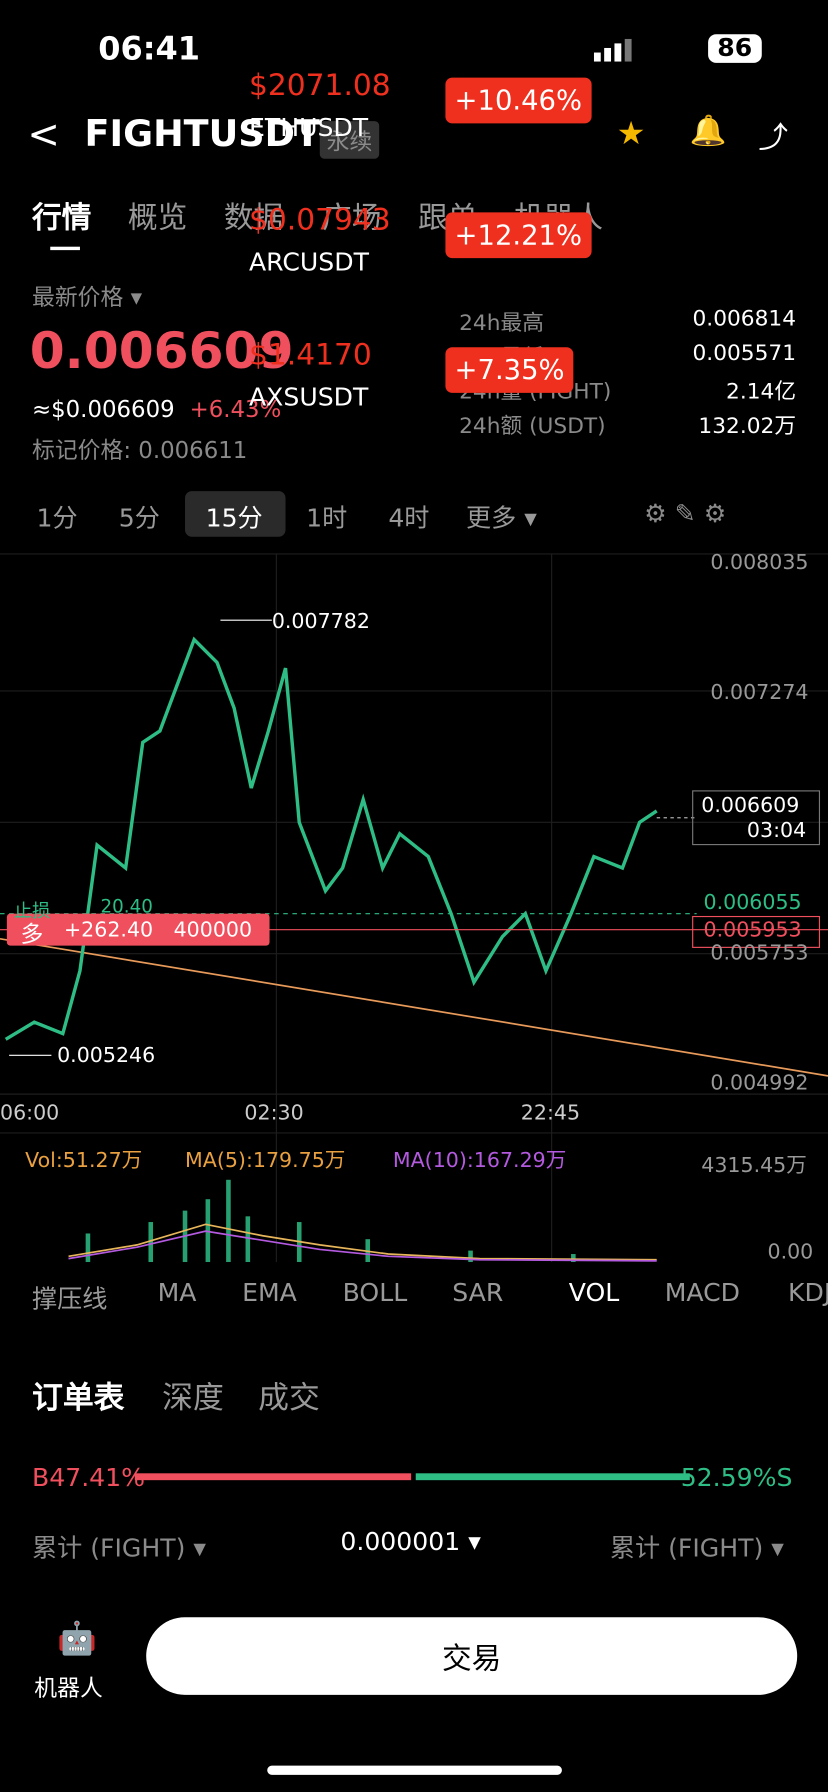  Describe the element at coordinates (614, 50) in the screenshot. I see `signal-icon` at that location.